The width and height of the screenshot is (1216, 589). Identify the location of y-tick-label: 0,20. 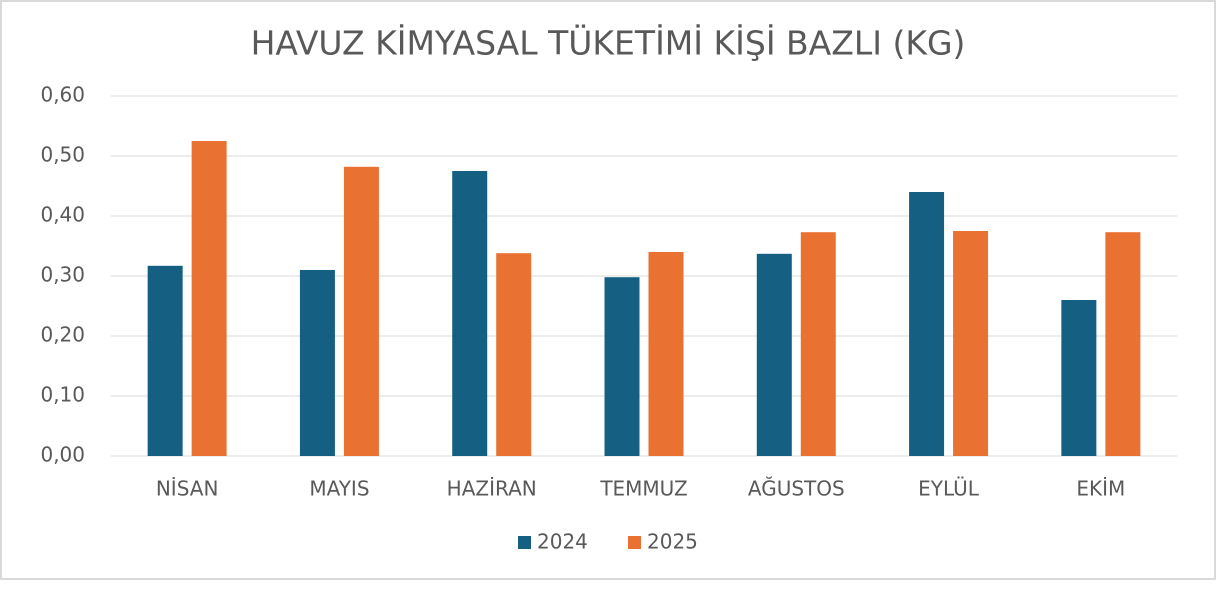
(62, 335).